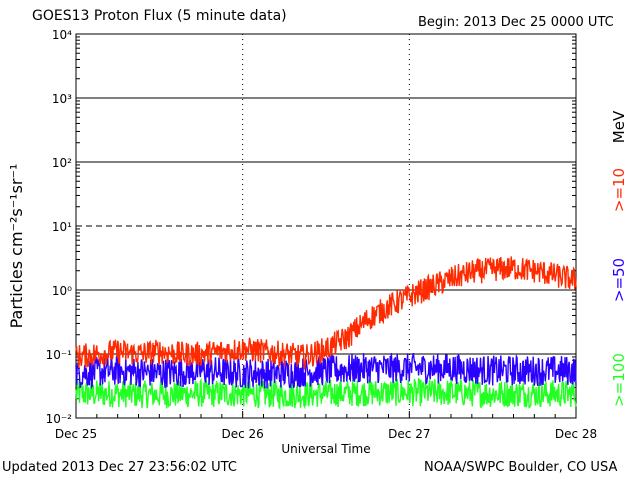  Describe the element at coordinates (119, 467) in the screenshot. I see `footer-updated: Updated 2013 Dec 27 23:56:02 UTC` at that location.